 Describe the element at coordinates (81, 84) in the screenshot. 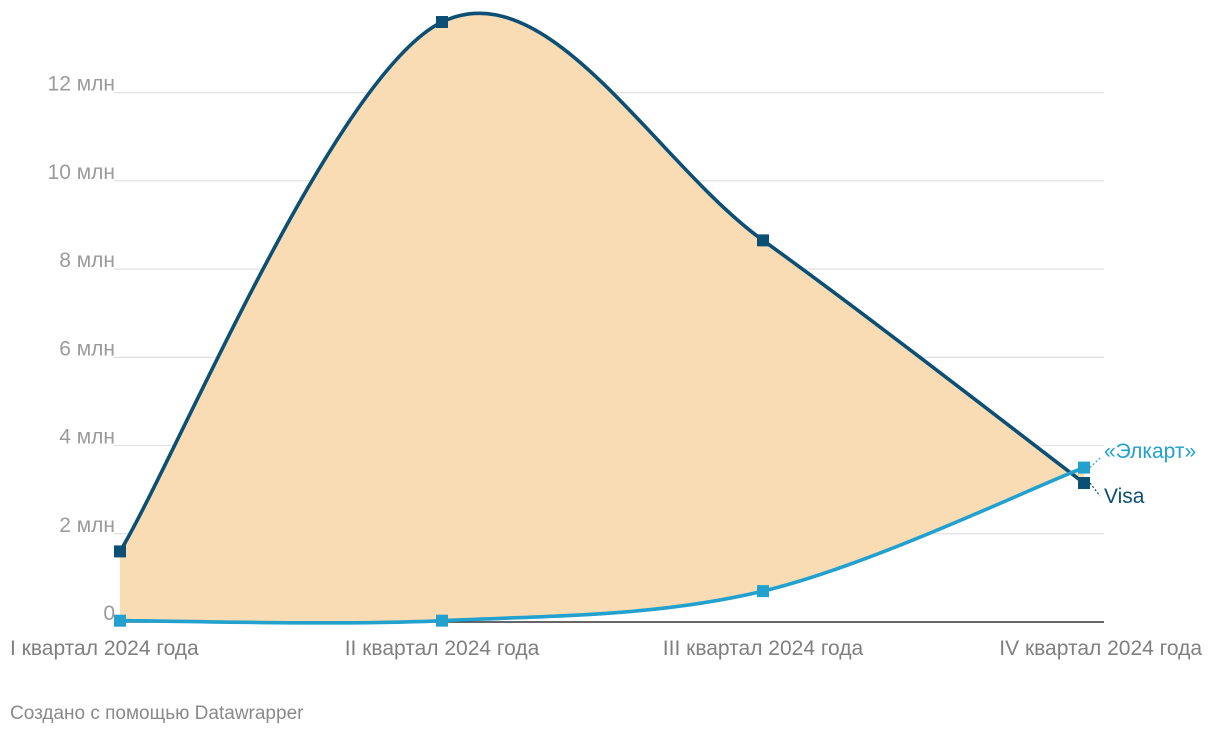

I see `y-tick-label: 12 млн` at that location.